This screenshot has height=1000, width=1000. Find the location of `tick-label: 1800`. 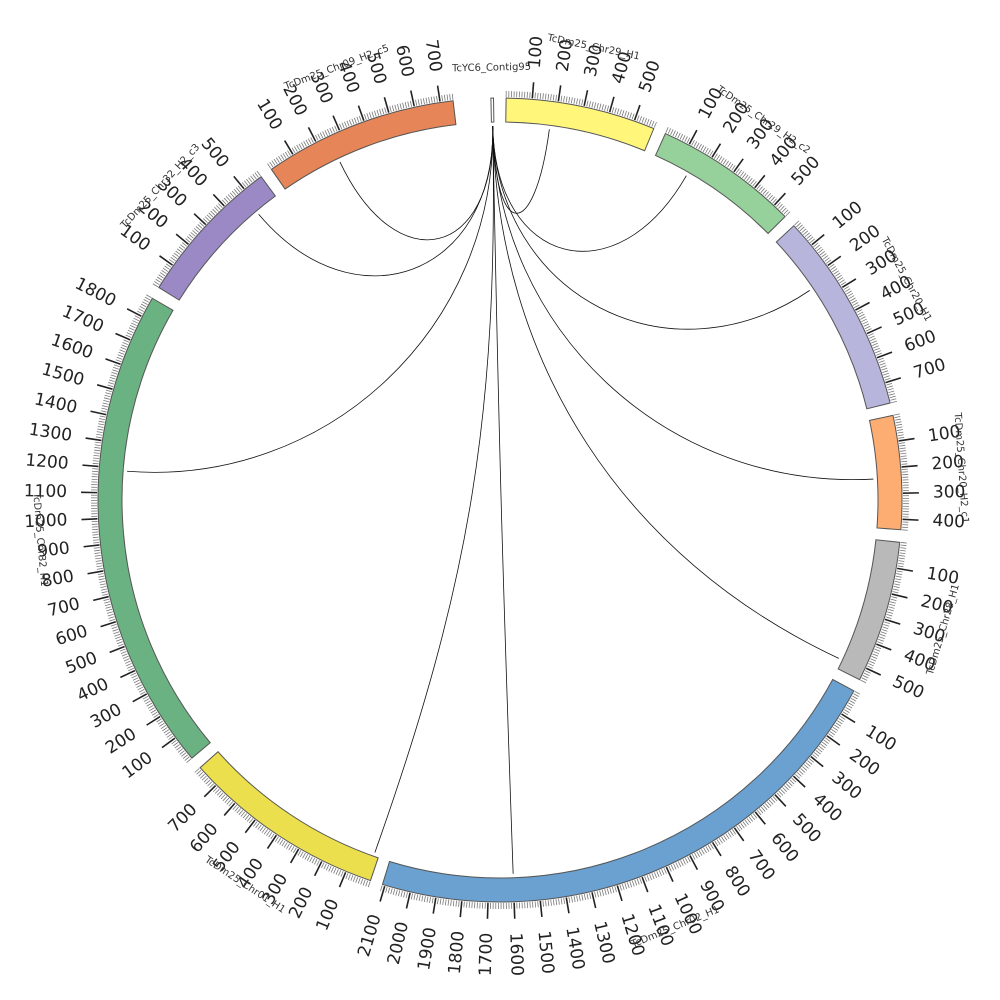

tick-label: 1800 is located at coordinates (457, 952).